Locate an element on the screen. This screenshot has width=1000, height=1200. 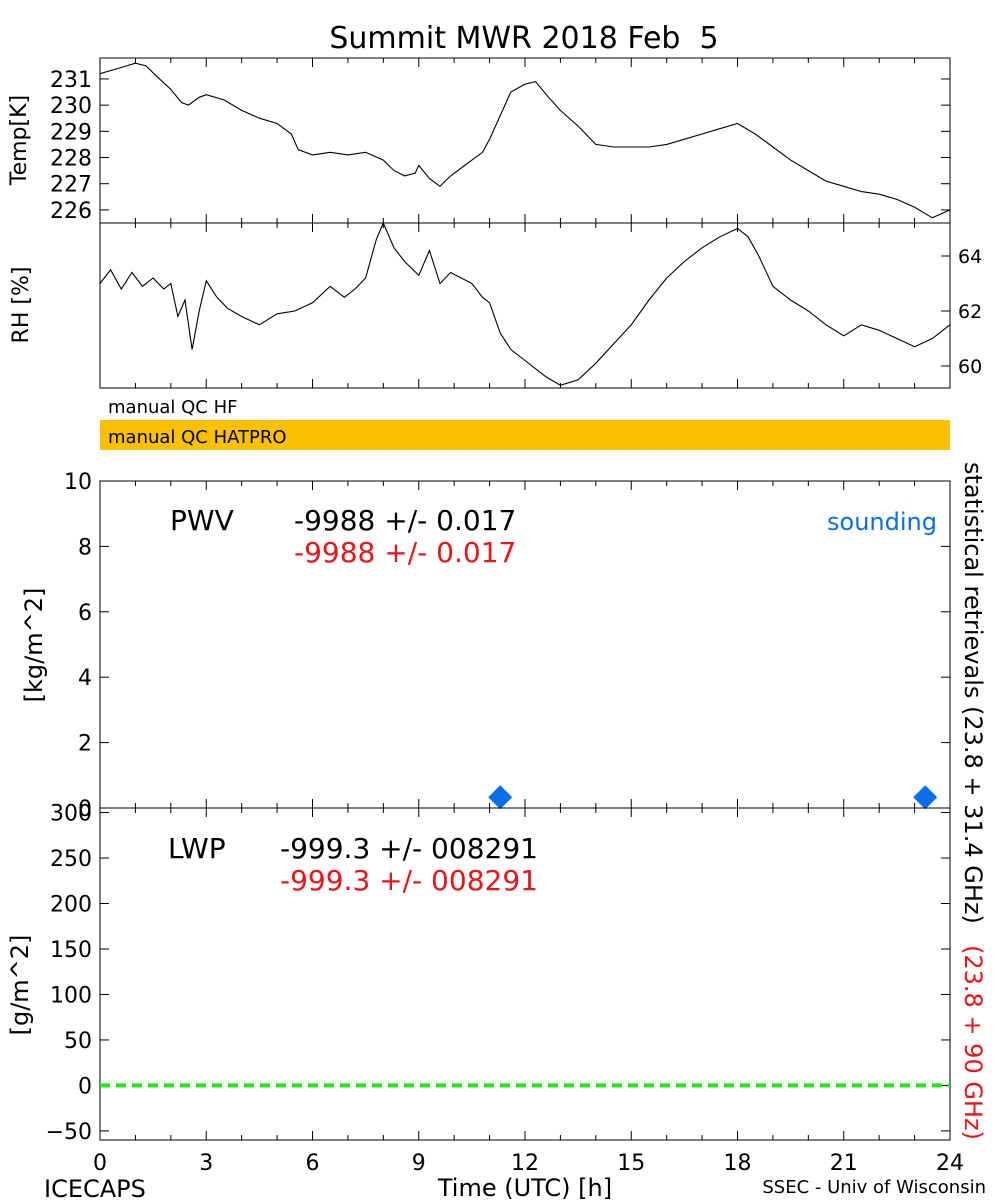
pwv-ytick-label: 4 is located at coordinates (85, 678).